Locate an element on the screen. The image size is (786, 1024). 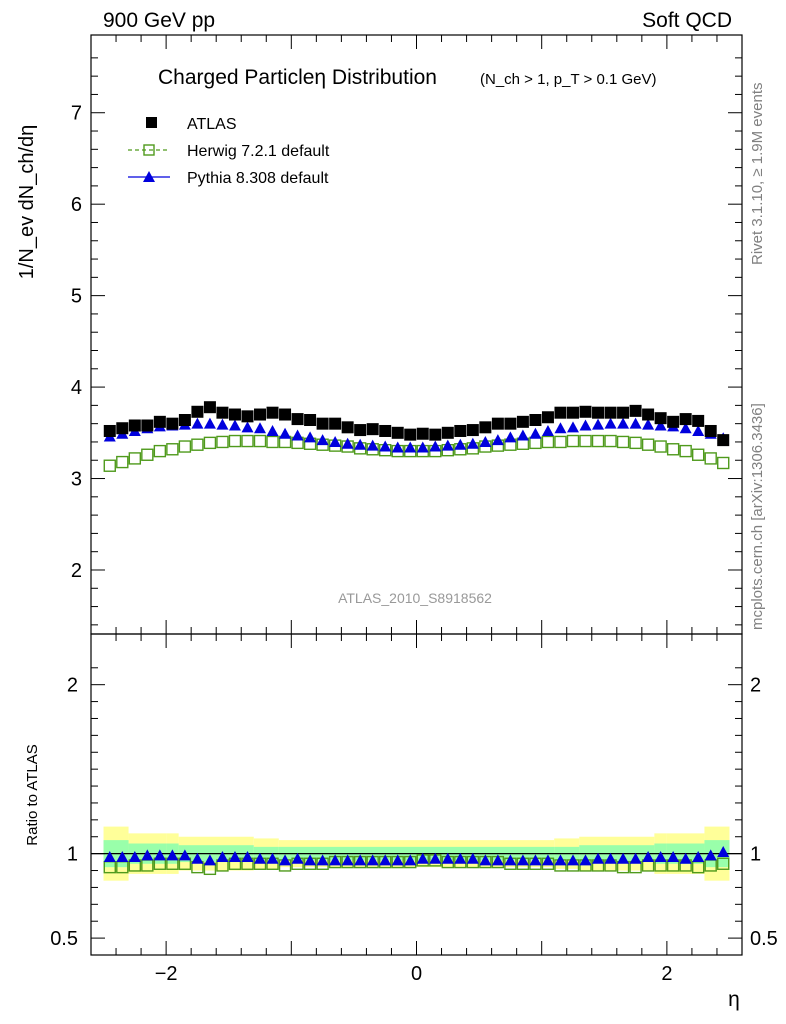
rivet-side-label: Rivet 3.1.10, ≥ 1.9M events is located at coordinates (757, 174).